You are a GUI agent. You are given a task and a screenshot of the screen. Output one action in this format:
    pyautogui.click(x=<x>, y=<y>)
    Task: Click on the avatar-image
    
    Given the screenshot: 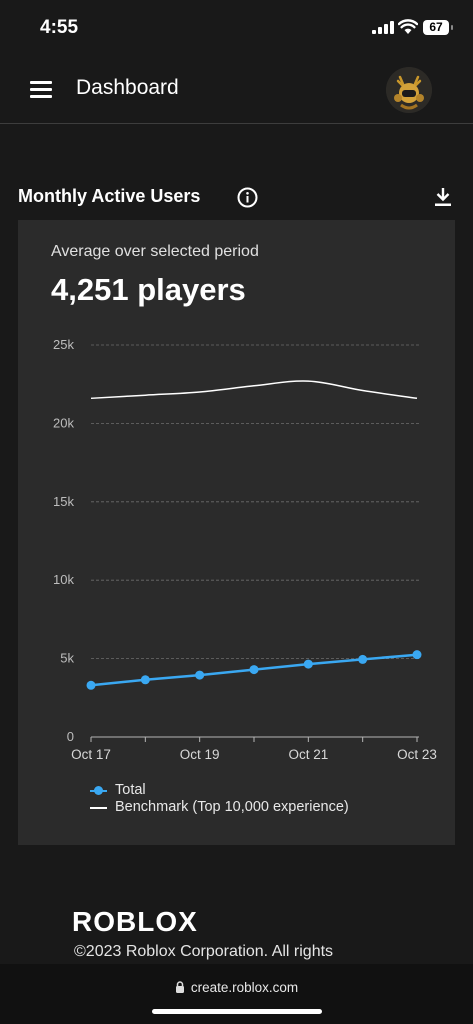 What is the action you would take?
    pyautogui.click(x=409, y=90)
    